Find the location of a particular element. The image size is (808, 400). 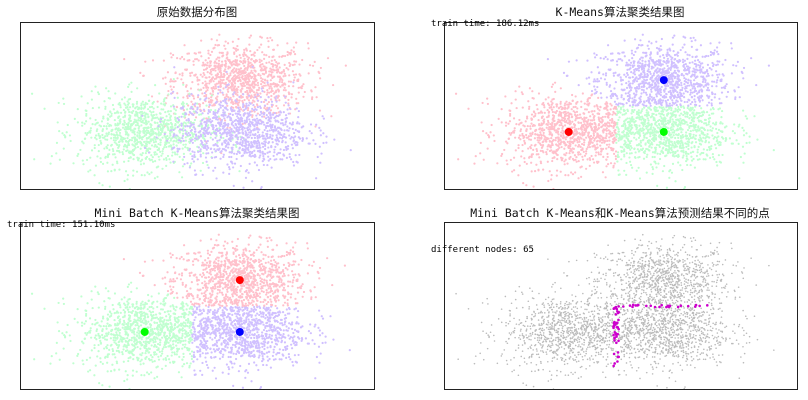

kmeans-train-time: train time: 186.12ms is located at coordinates (485, 24).